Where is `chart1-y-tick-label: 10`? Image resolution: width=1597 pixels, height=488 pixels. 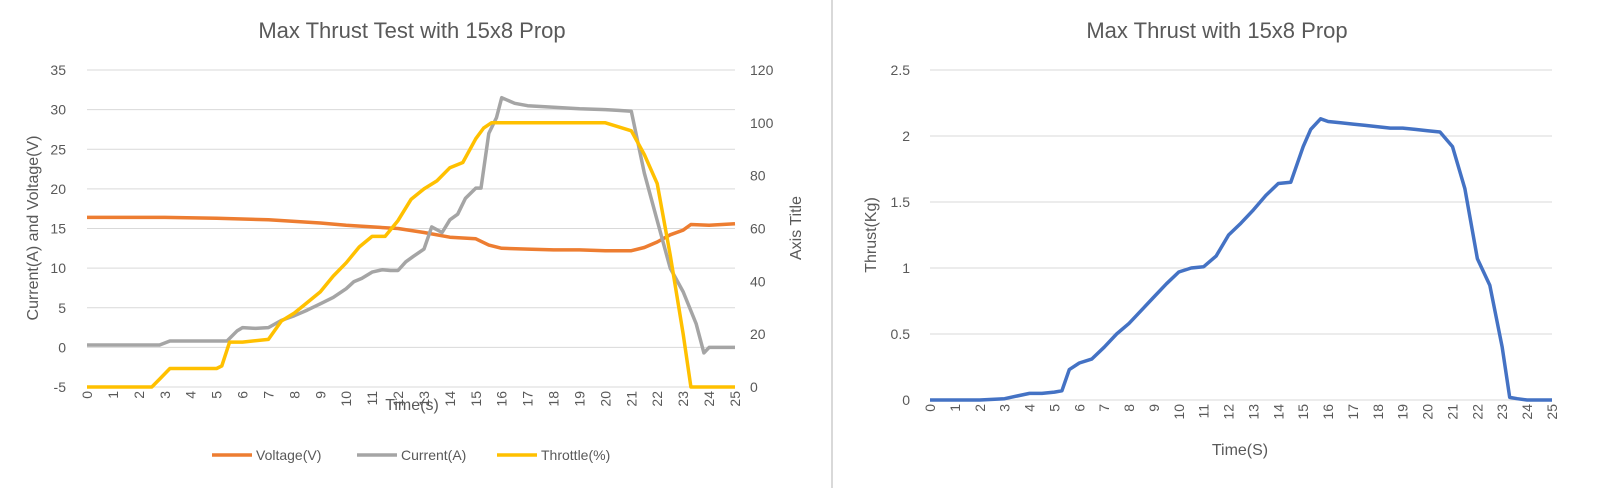 chart1-y-tick-label: 10 is located at coordinates (58, 268).